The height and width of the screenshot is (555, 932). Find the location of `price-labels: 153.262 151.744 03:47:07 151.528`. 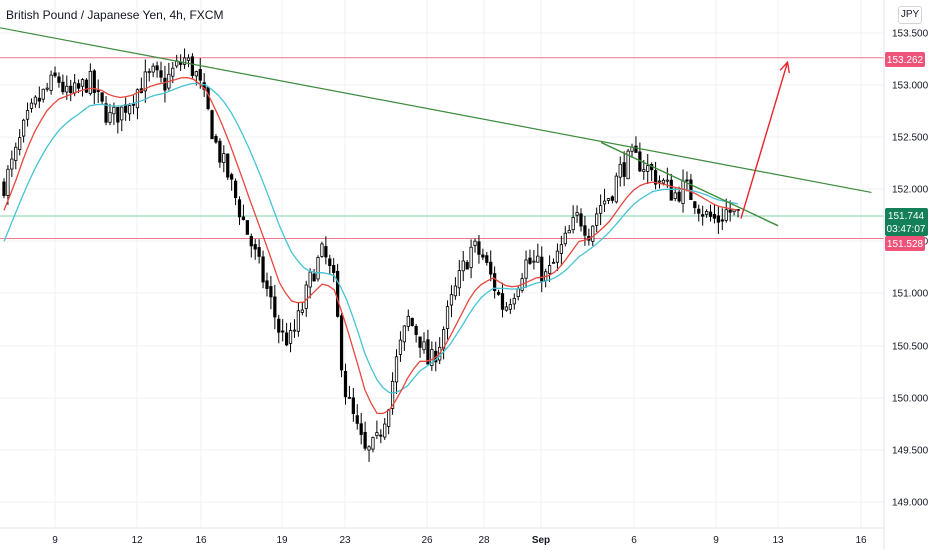

price-labels: 153.262 151.744 03:47:07 151.528 is located at coordinates (906, 151).